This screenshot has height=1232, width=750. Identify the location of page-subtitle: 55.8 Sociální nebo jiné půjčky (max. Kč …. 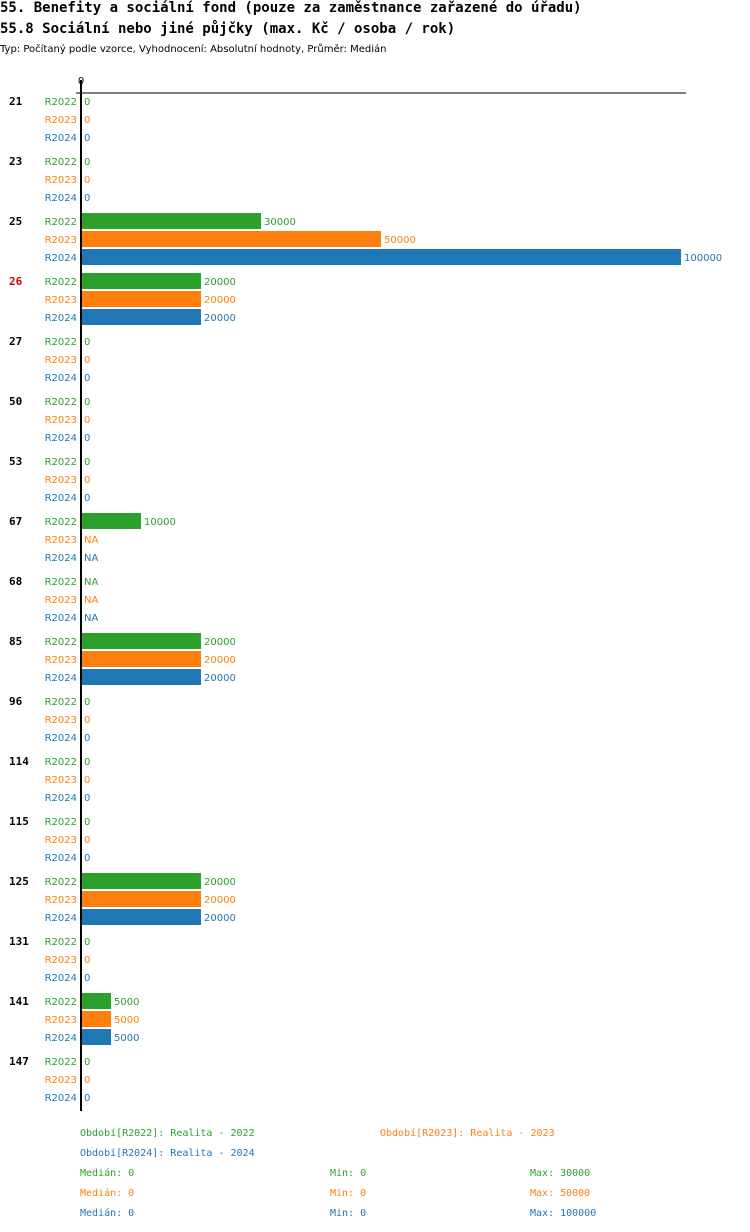
(228, 29).